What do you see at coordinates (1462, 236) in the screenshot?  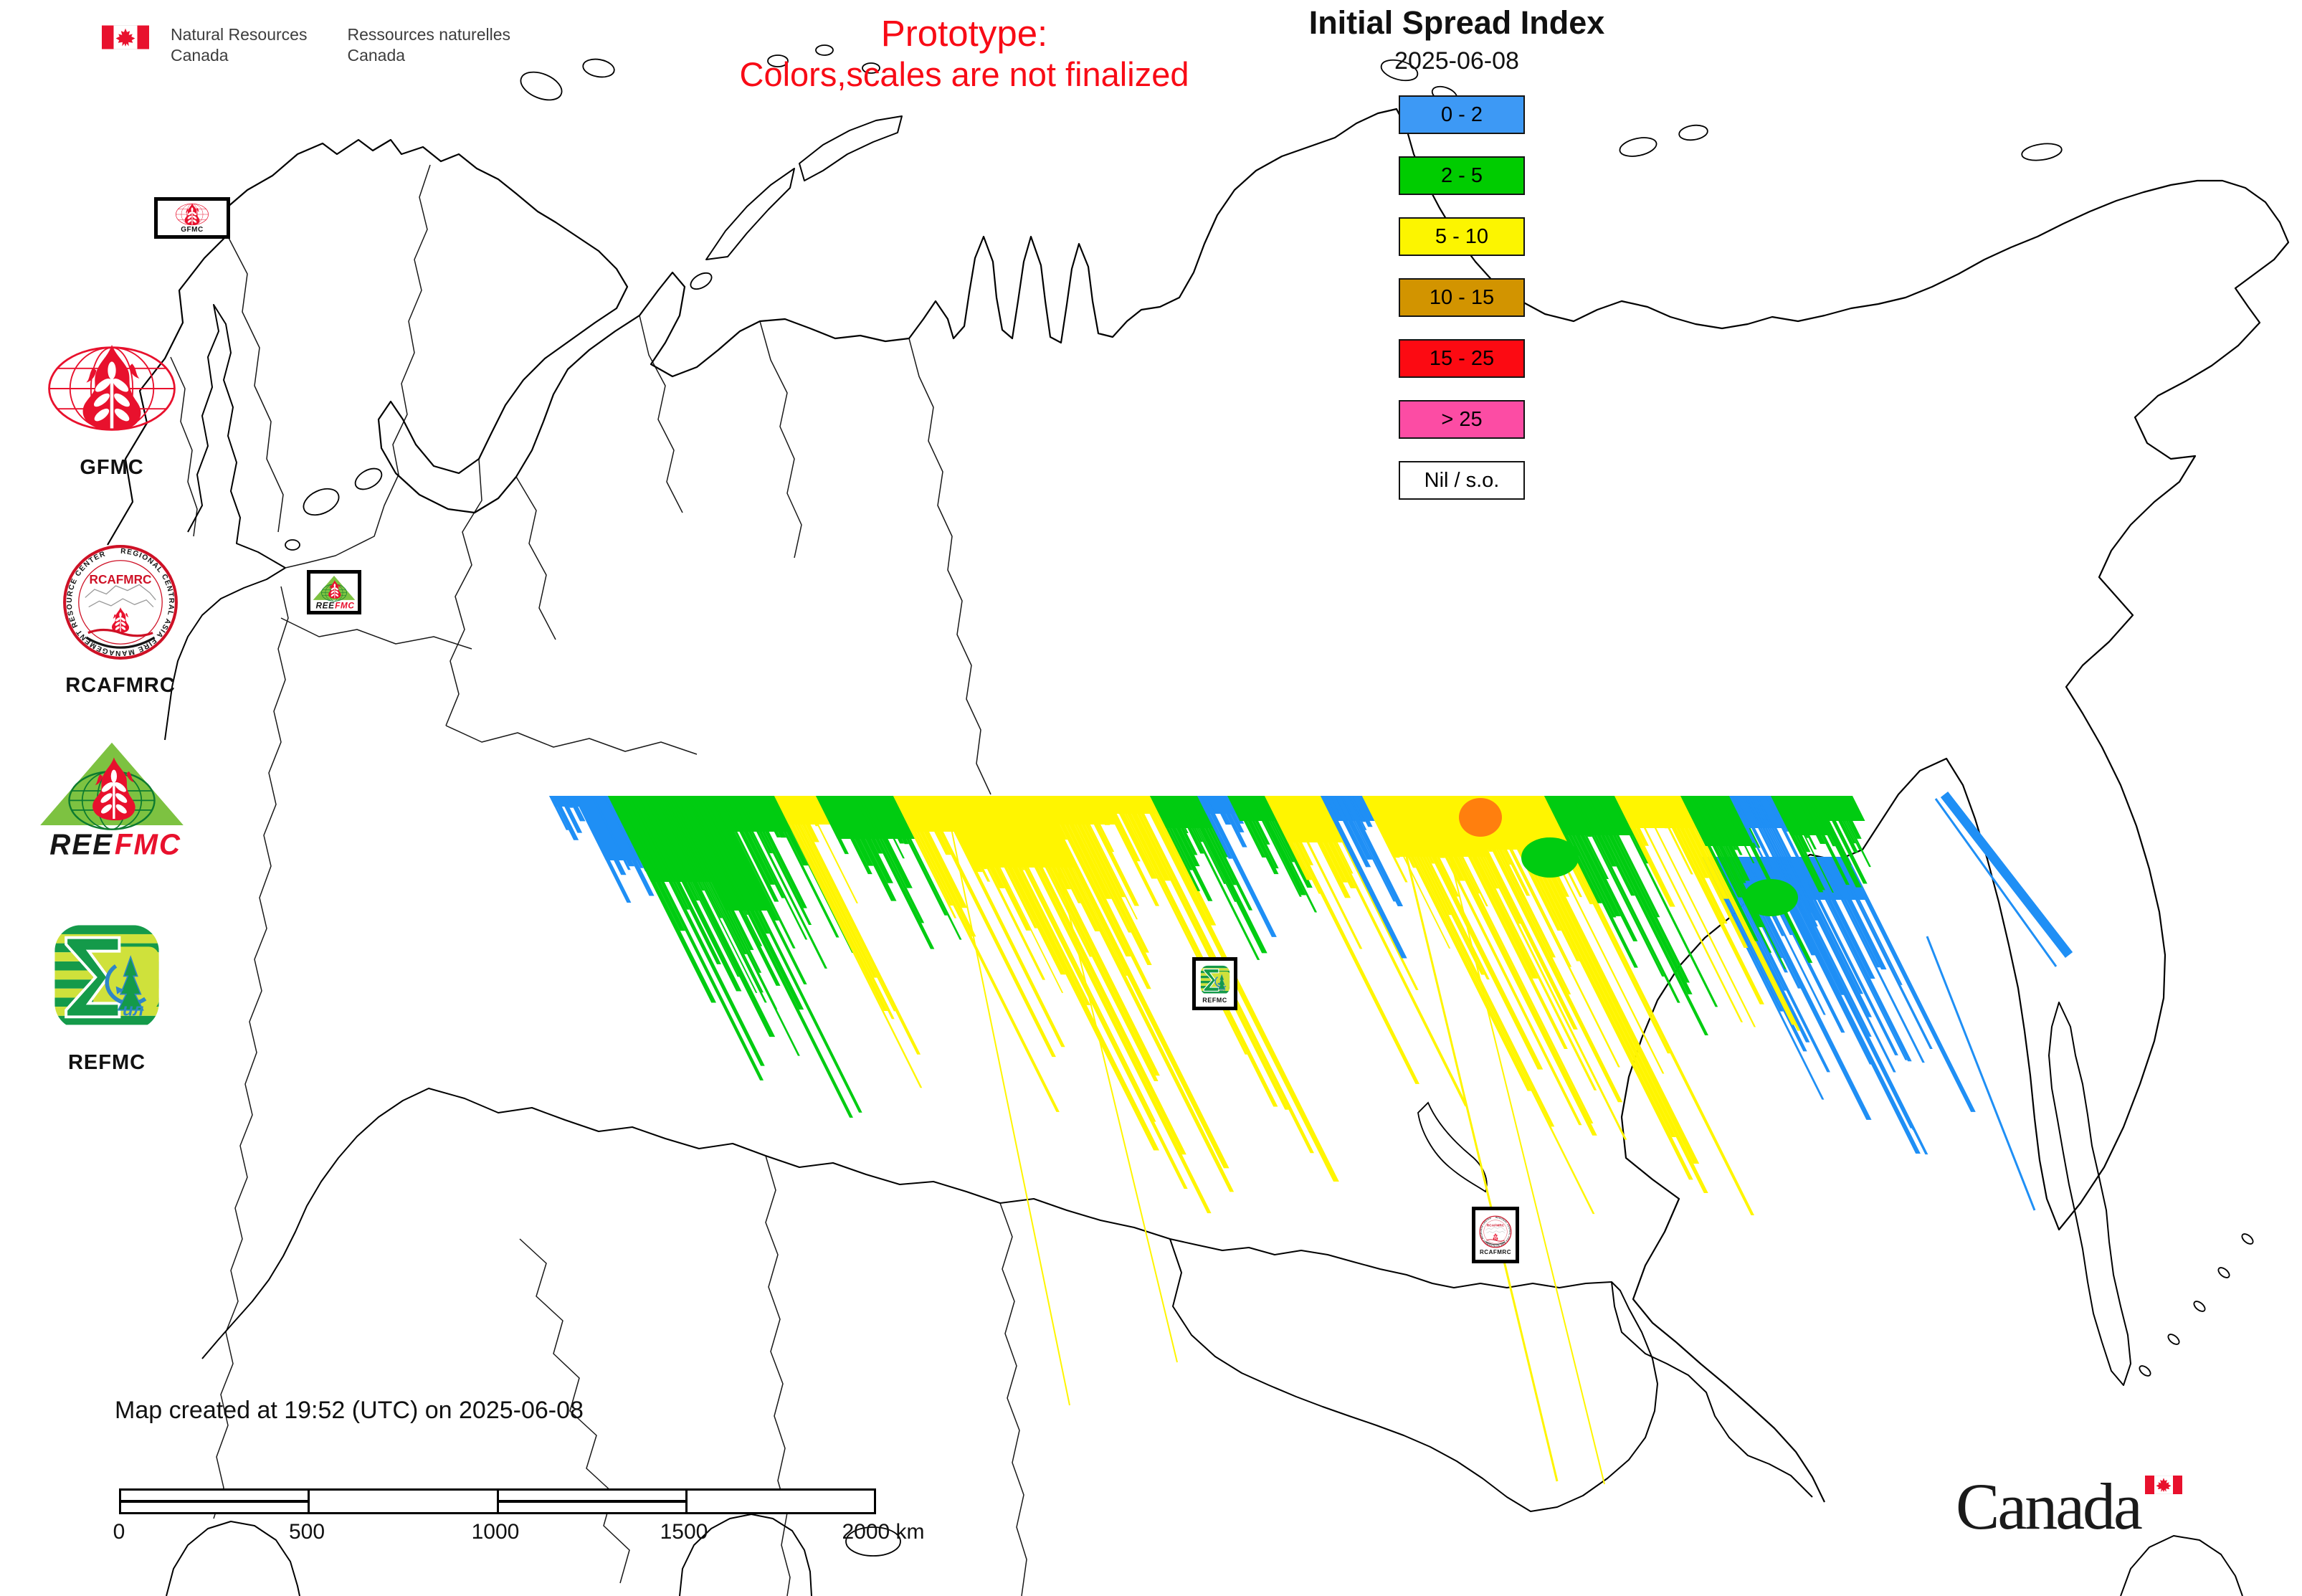 I see `legend-entry: 5 - 10` at bounding box center [1462, 236].